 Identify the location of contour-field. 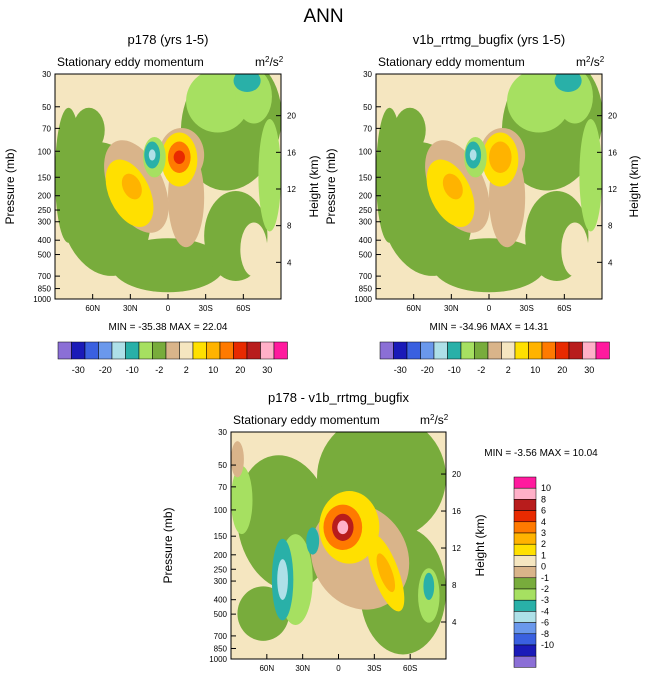
(489, 186).